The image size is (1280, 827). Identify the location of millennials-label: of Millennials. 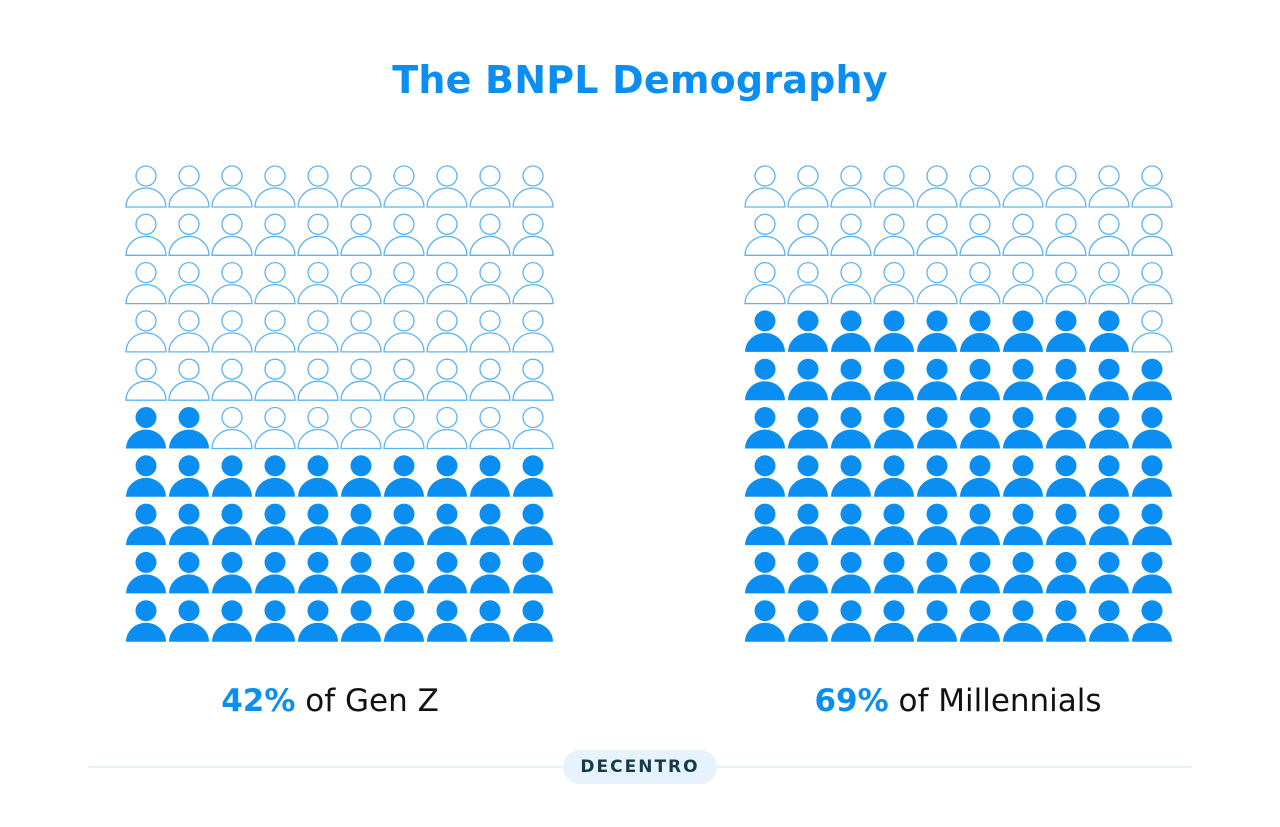
(995, 701).